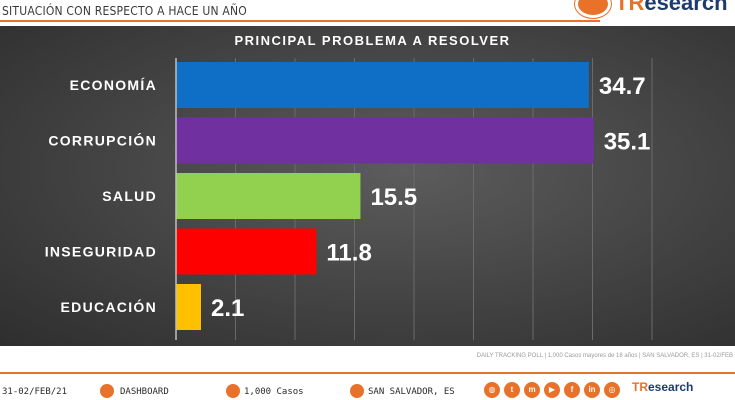 This screenshot has height=400, width=735. Describe the element at coordinates (671, 7) in the screenshot. I see `logo-text: TResearch` at that location.